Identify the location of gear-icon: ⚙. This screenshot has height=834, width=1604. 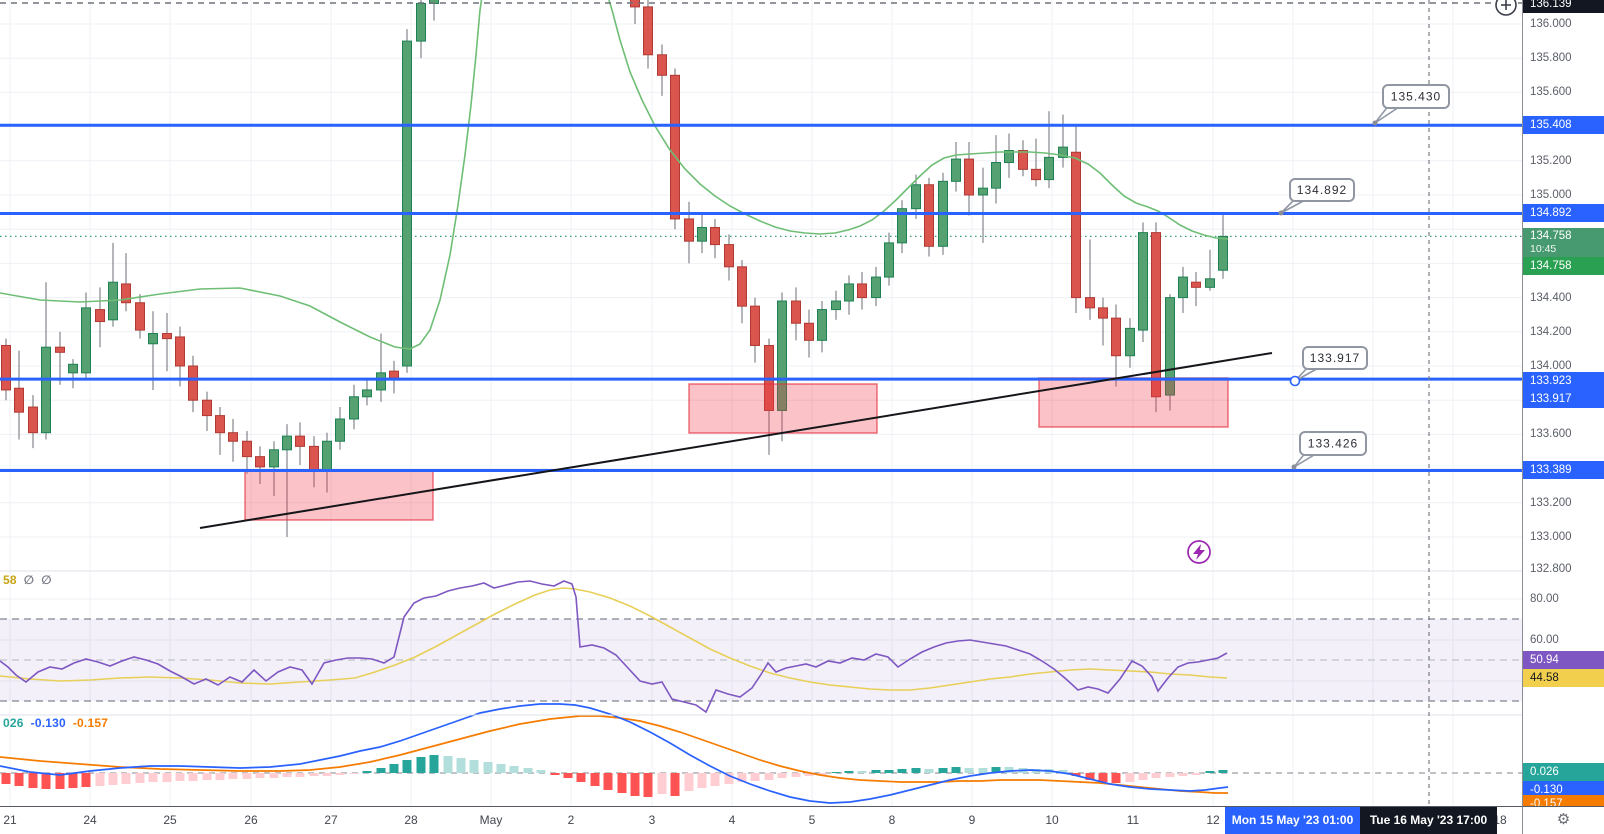
(1563, 819).